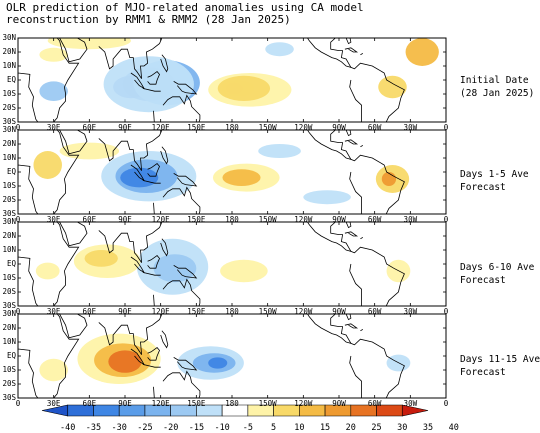 This screenshot has width=540, height=433. I want to click on colorbar, so click(235, 410).